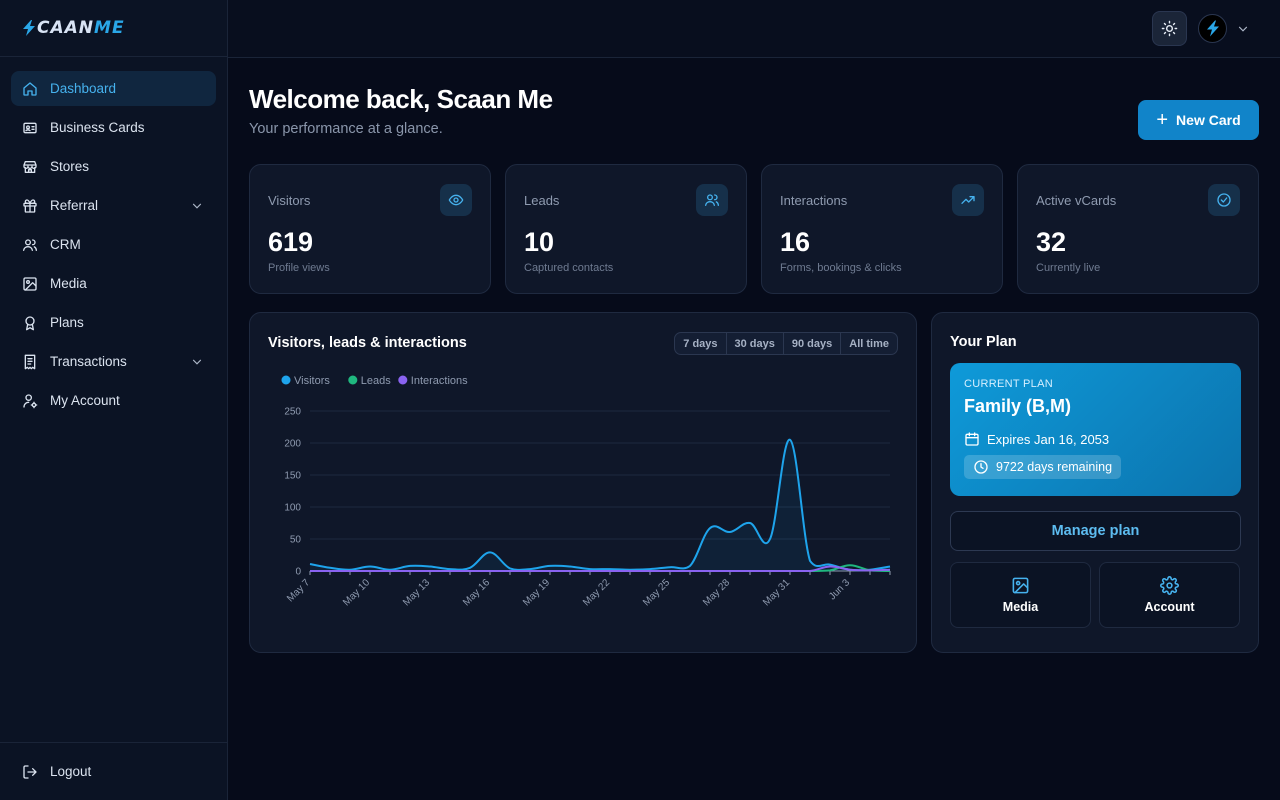 The height and width of the screenshot is (800, 1280). I want to click on brand-logo-text: CAANME, so click(81, 28).